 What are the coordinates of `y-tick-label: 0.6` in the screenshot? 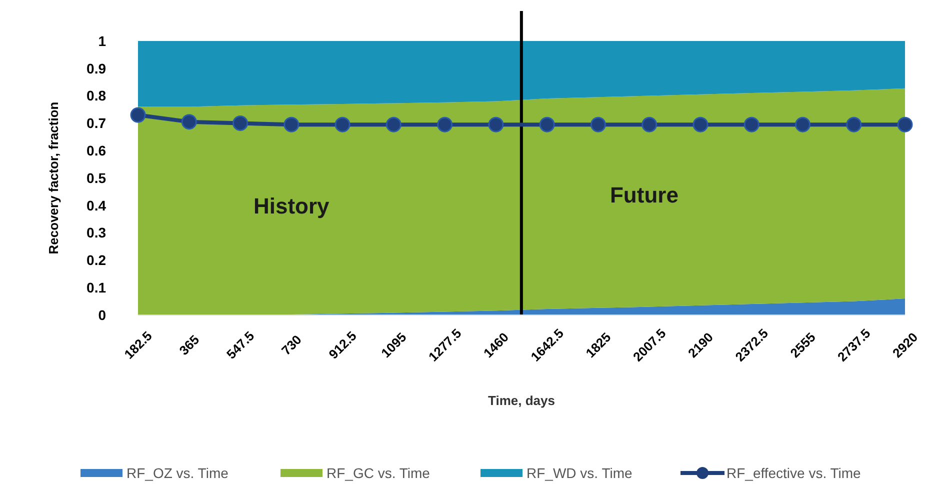 It's located at (96, 150).